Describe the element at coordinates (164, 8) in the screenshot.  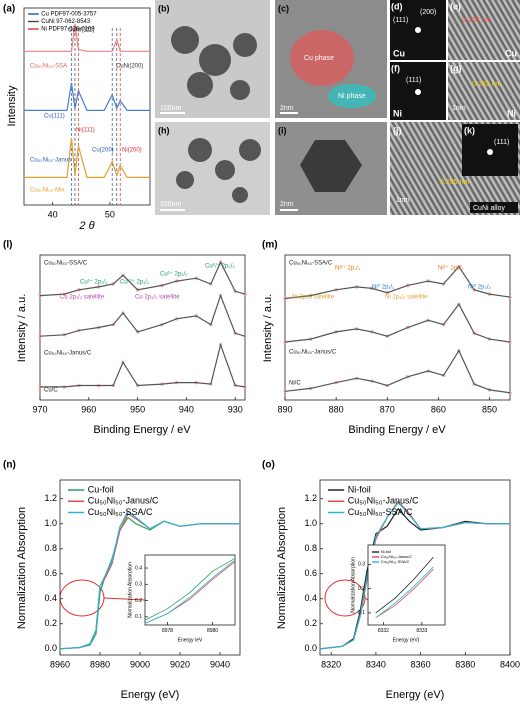
I see `panel-label: (b)` at that location.